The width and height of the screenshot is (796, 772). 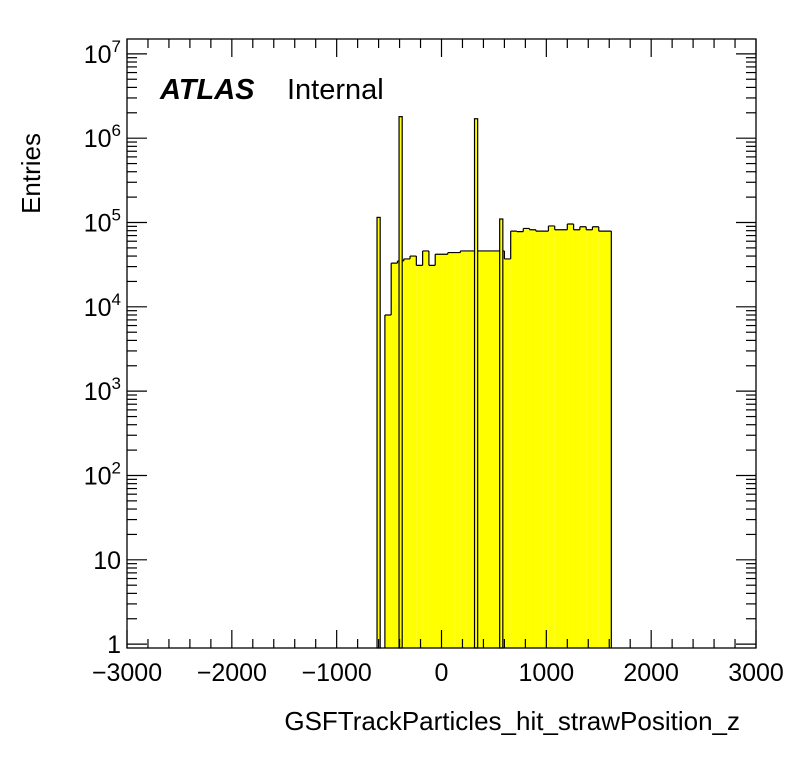 I want to click on y-tick-label: 10, so click(x=107, y=561).